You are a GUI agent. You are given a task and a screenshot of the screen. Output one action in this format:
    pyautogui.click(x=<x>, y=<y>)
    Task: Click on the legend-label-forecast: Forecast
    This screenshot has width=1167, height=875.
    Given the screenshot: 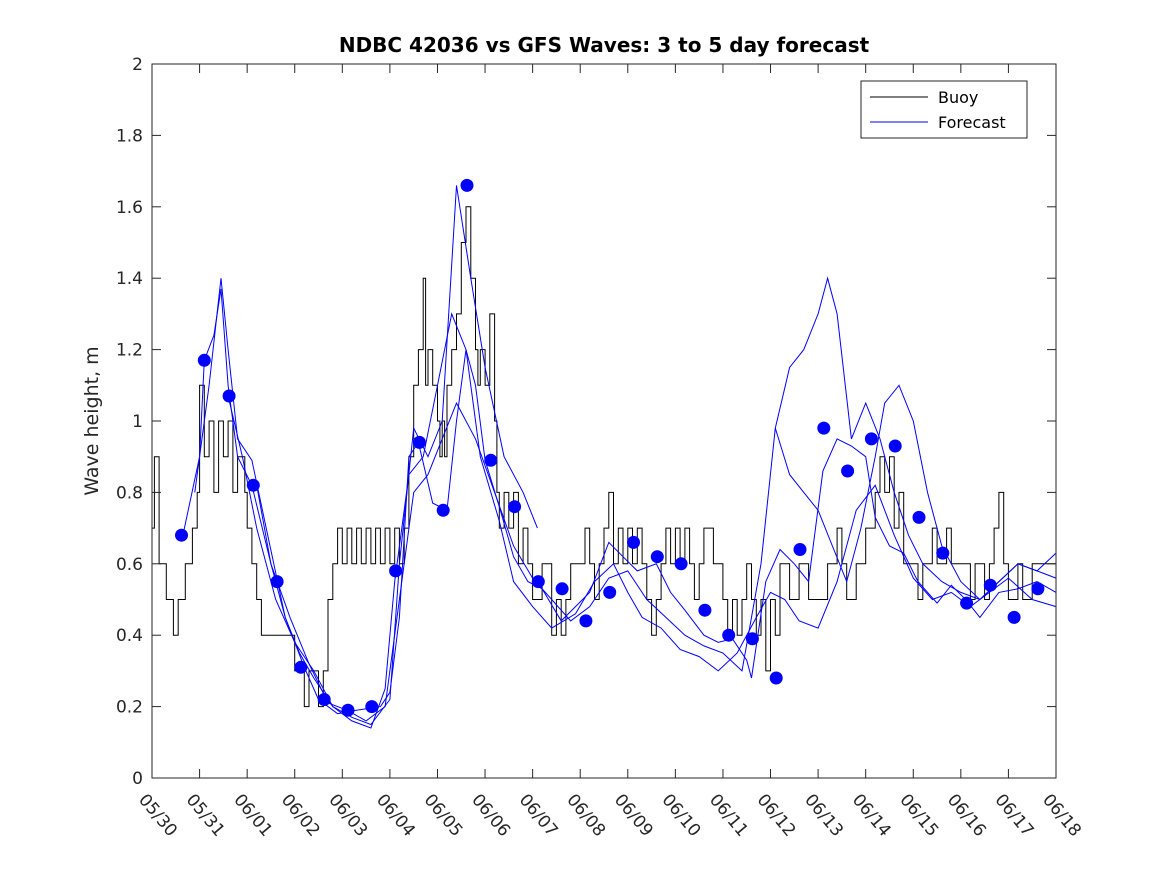 What is the action you would take?
    pyautogui.click(x=972, y=122)
    